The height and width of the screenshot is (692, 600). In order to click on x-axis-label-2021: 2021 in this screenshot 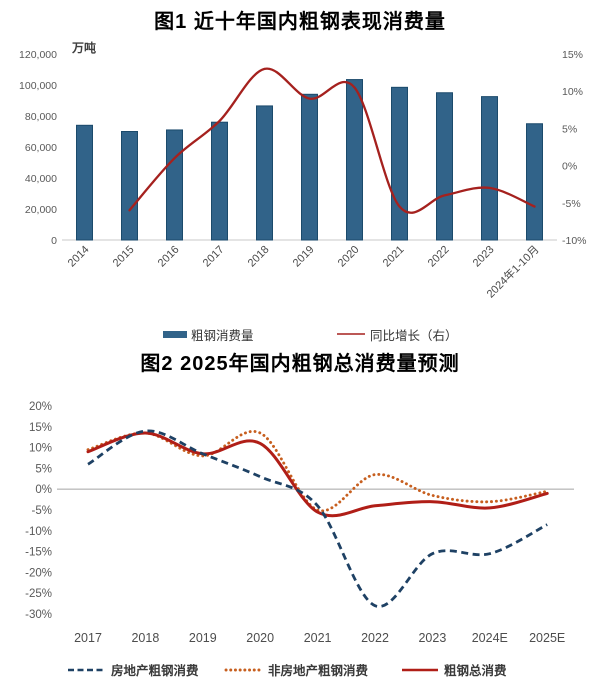, I will do `click(318, 638)`.